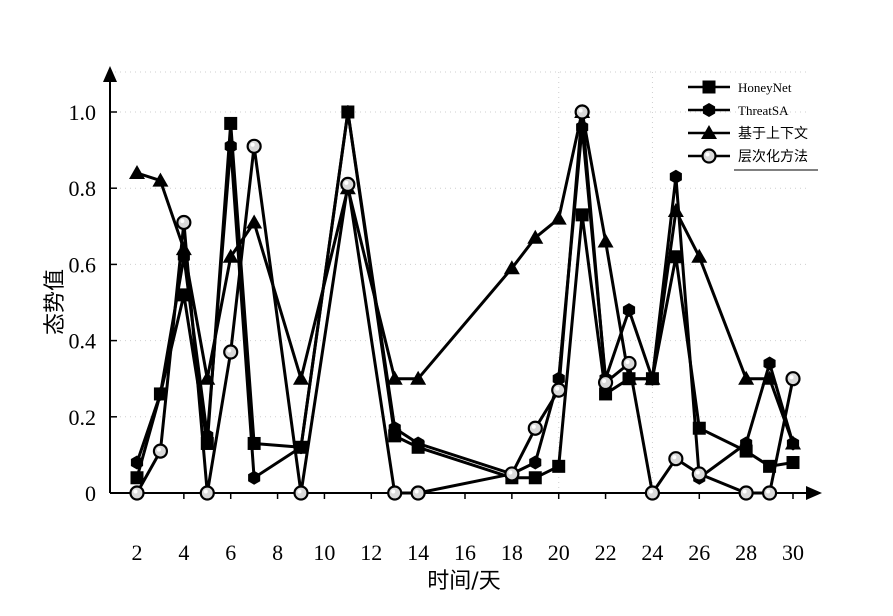 Image resolution: width=893 pixels, height=616 pixels. Describe the element at coordinates (512, 552) in the screenshot. I see `x-tick-label: 18` at that location.